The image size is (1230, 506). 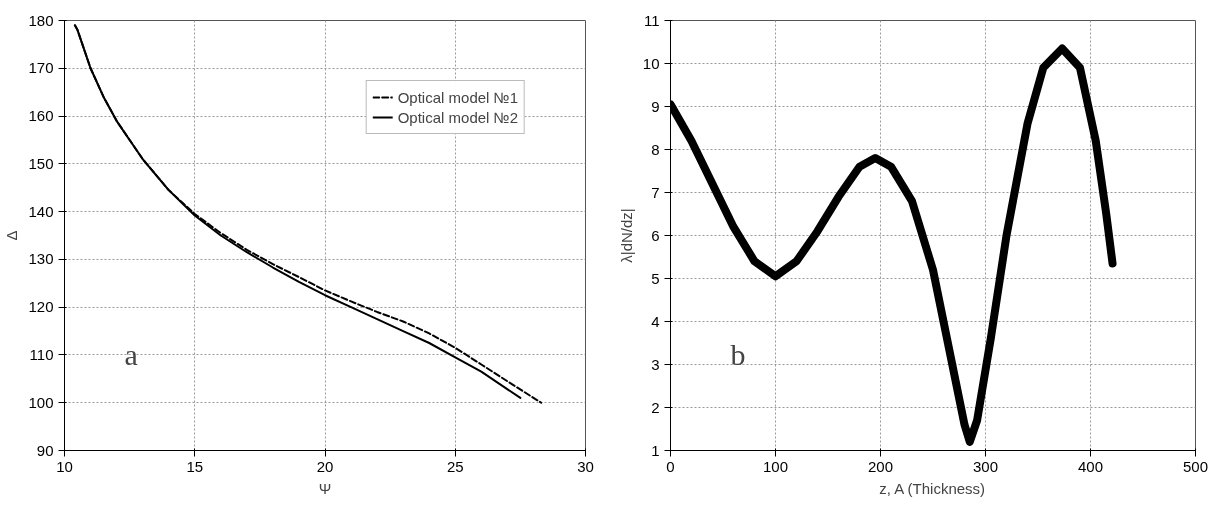 What do you see at coordinates (655, 407) in the screenshot?
I see `y-tick-label: 2` at bounding box center [655, 407].